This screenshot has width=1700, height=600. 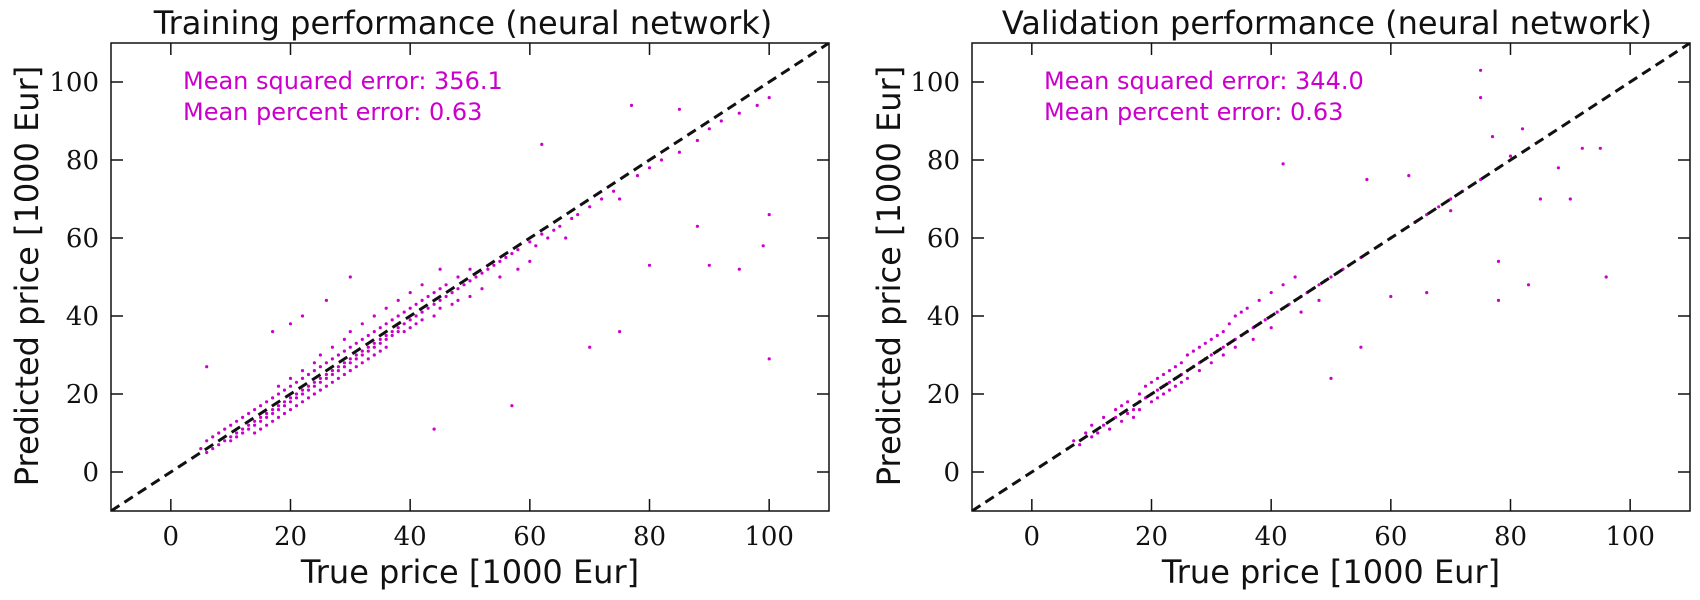 What do you see at coordinates (1271, 537) in the screenshot?
I see `x-tick-label: 40` at bounding box center [1271, 537].